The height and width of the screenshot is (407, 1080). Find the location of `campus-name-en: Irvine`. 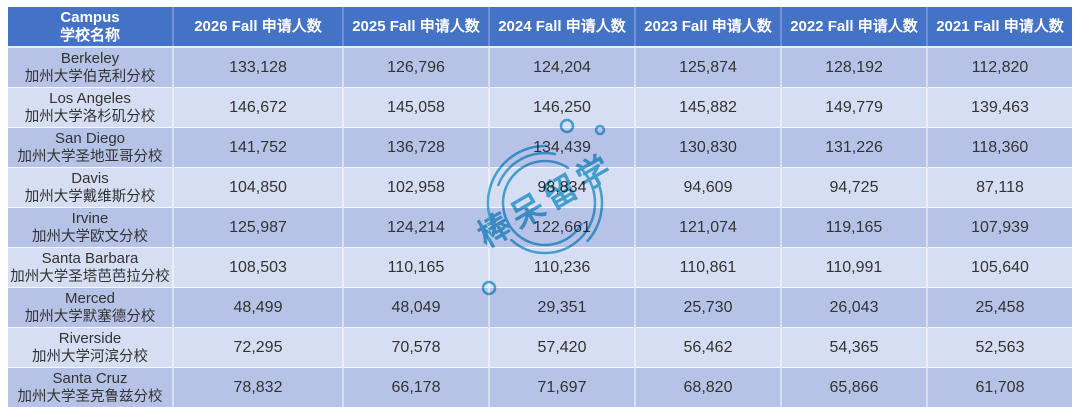

campus-name-en: Irvine is located at coordinates (90, 219).